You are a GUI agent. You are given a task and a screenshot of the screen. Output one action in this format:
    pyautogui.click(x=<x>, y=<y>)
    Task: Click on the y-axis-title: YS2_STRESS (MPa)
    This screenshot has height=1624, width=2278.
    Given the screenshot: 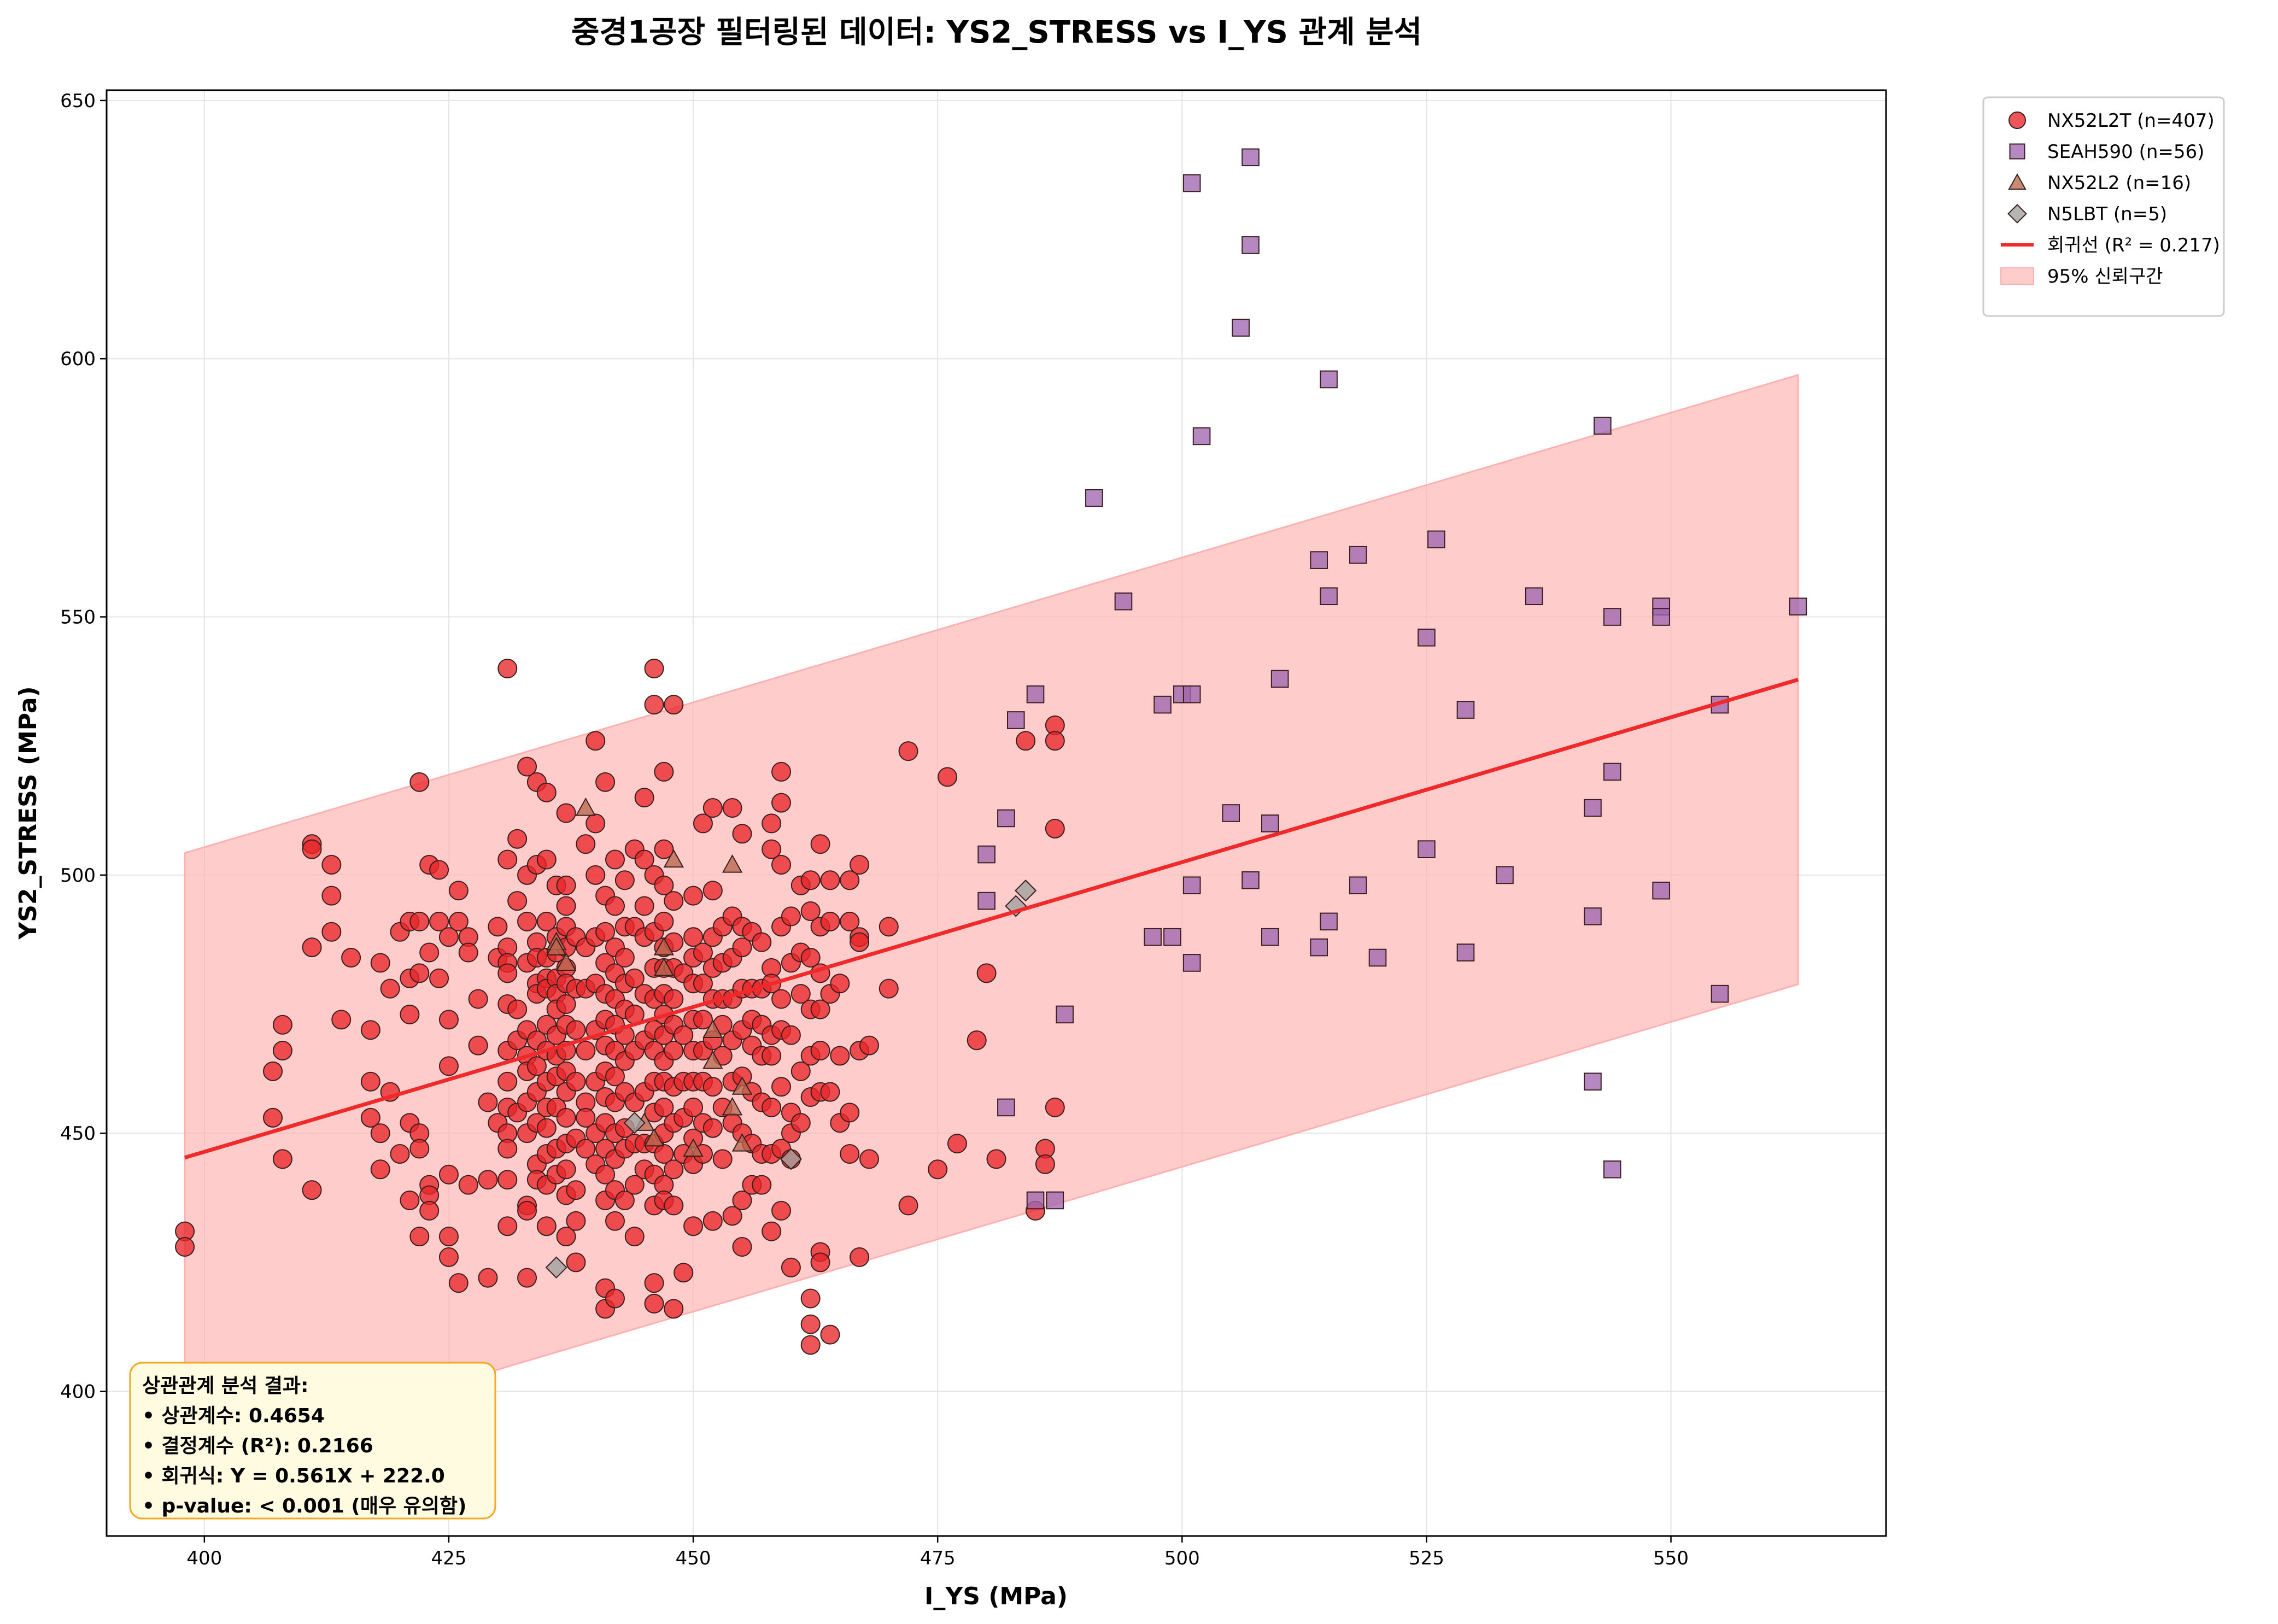 What is the action you would take?
    pyautogui.click(x=28, y=813)
    